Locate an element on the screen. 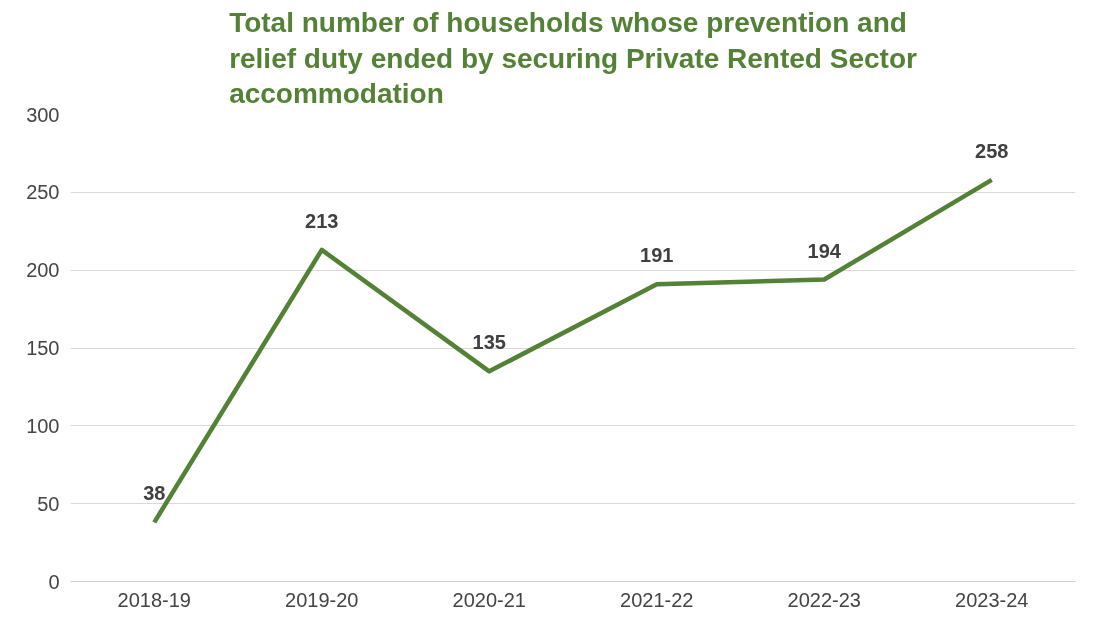 Image resolution: width=1093 pixels, height=631 pixels. chart-title: Total number of households whose prevention and relief duty ended by securing Private Rented Sector accommodation is located at coordinates (573, 58).